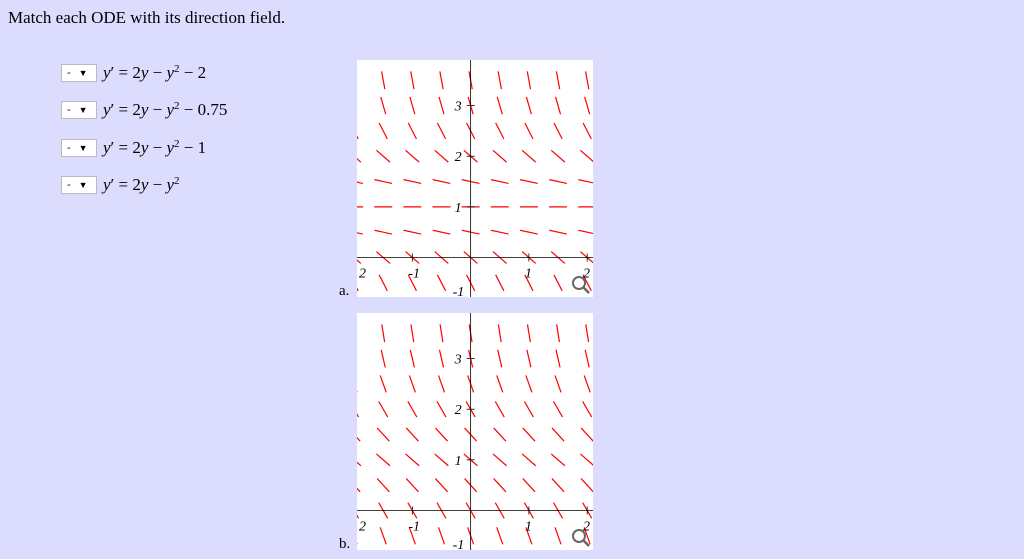 Image resolution: width=1024 pixels, height=559 pixels. I want to click on answer-select-3: - ▼, so click(79, 148).